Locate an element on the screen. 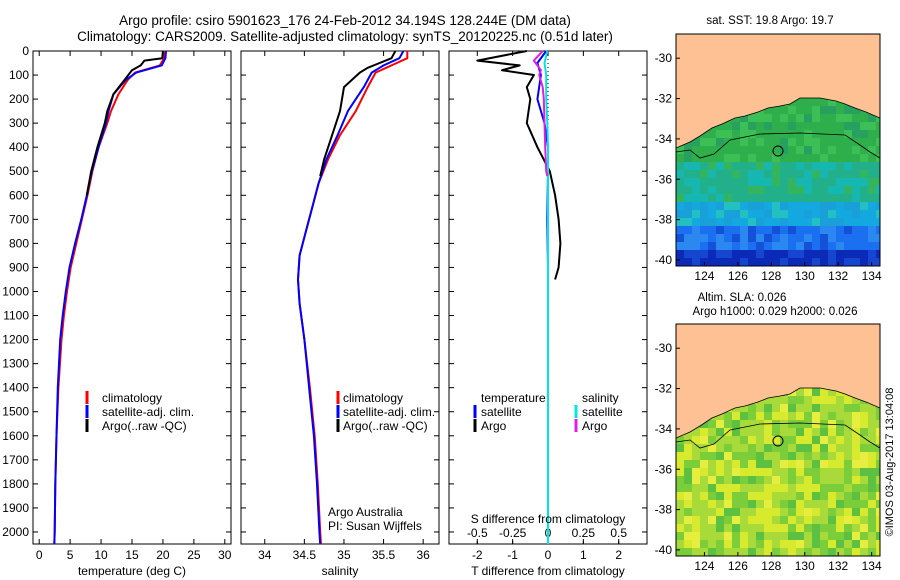 The width and height of the screenshot is (900, 580). y-tick-label: 1300 is located at coordinates (15, 364).